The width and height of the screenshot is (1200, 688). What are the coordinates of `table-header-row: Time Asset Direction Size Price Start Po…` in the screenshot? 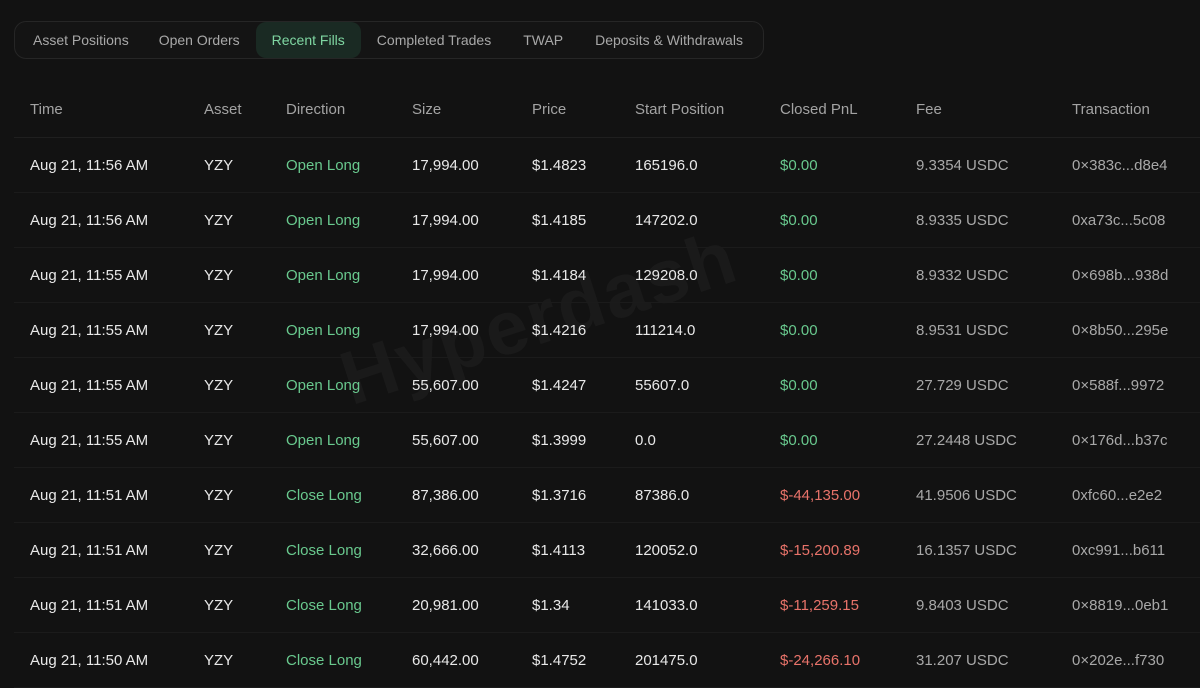 It's located at (607, 110).